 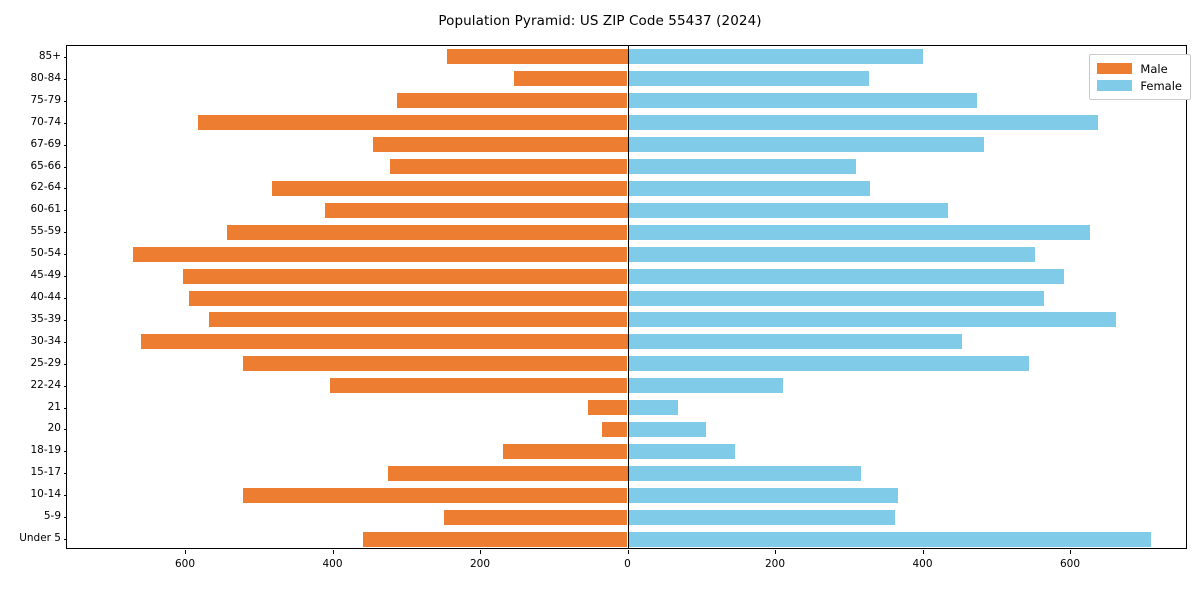 I want to click on y-tick-label-22-24: 22-24, so click(x=45, y=384).